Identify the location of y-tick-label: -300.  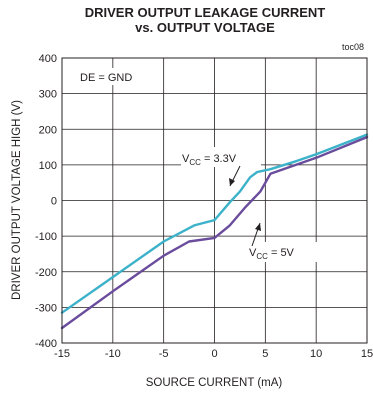
(46, 308).